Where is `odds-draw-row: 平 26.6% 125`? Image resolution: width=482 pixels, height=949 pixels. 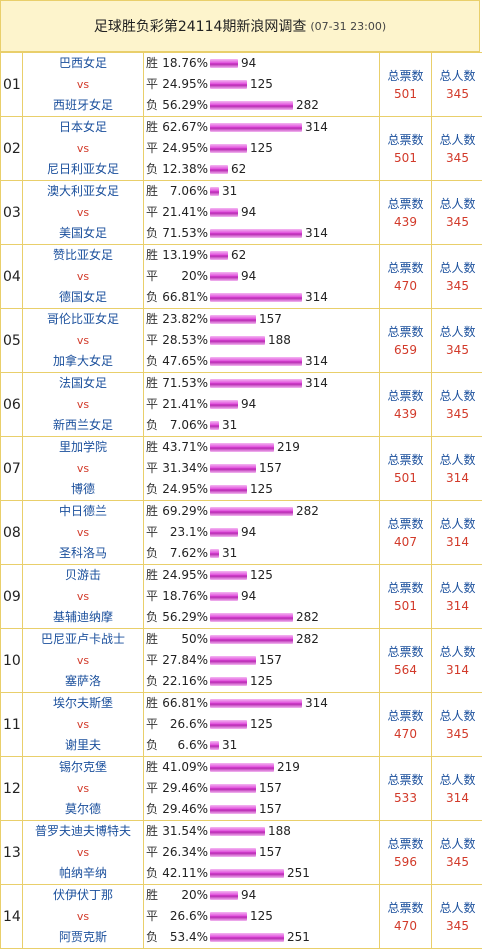
odds-draw-row: 平 26.6% 125 is located at coordinates (262, 724).